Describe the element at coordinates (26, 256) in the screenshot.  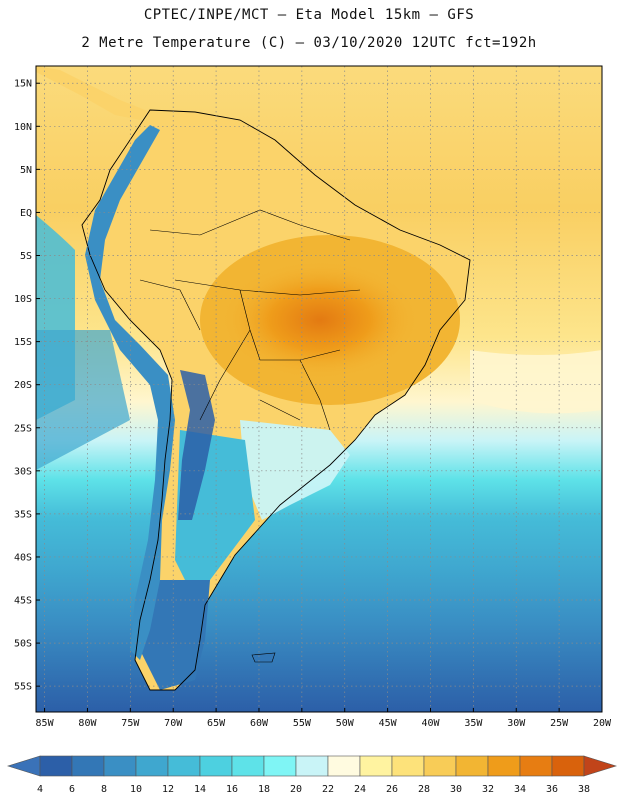
I see `lat-label: 5S` at that location.